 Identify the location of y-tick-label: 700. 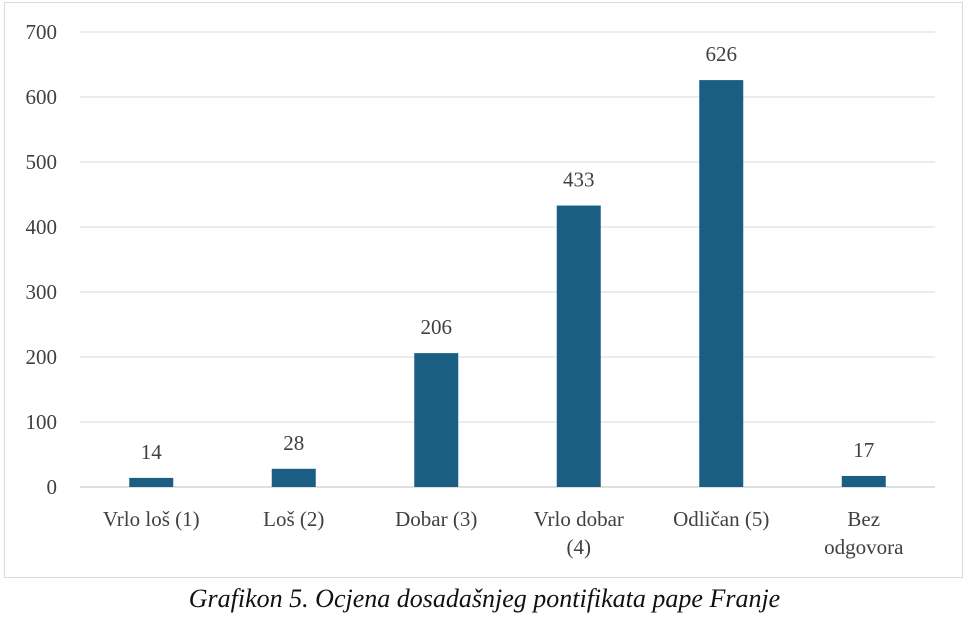
(42, 32).